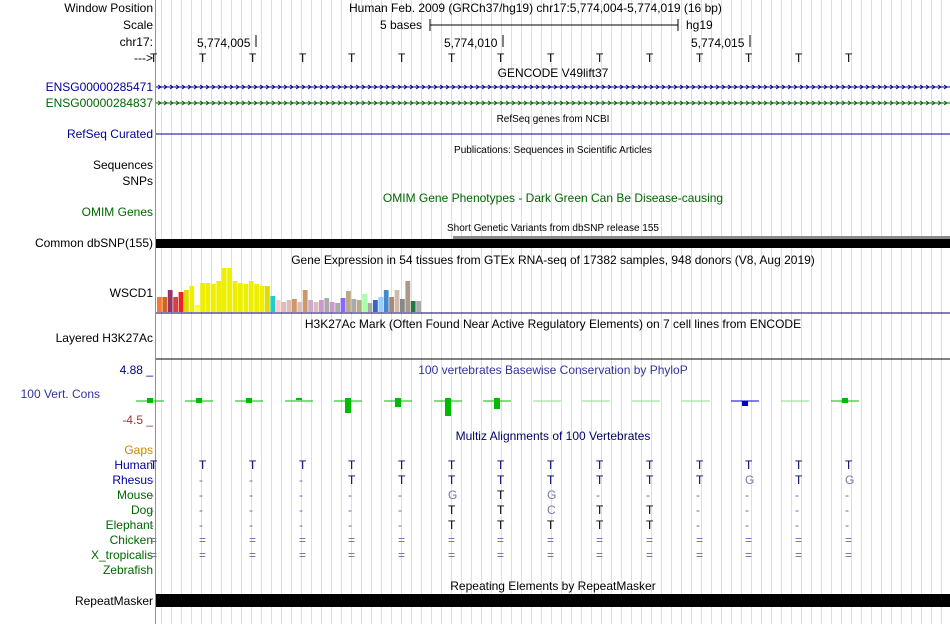 This screenshot has width=950, height=624. Describe the element at coordinates (121, 555) in the screenshot. I see `species-label-x_tropicalis: X_tropicalis` at that location.